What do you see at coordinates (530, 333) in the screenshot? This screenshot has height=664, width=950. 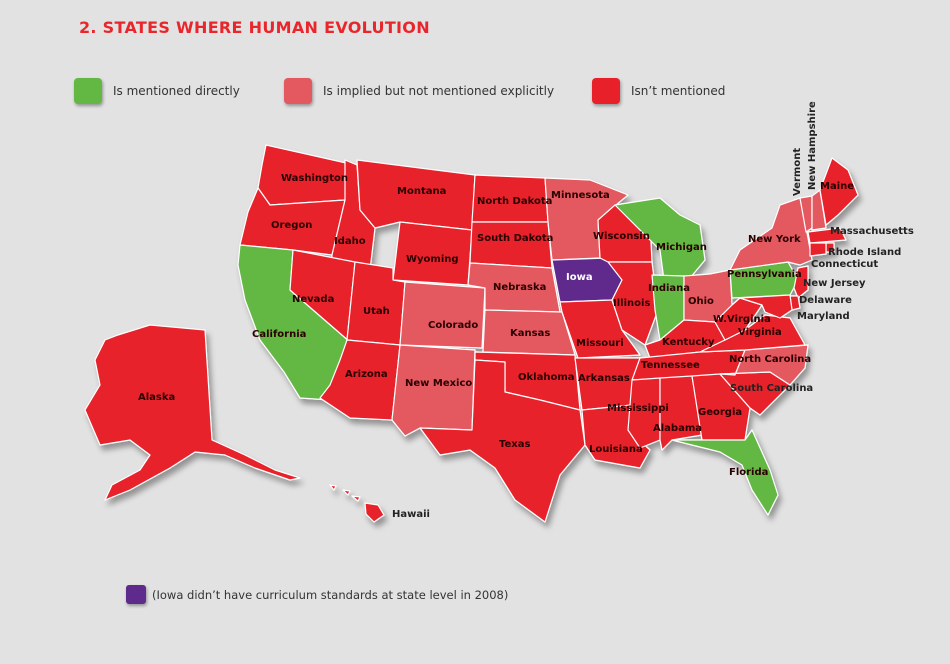 I see `label-kansas: Kansas` at bounding box center [530, 333].